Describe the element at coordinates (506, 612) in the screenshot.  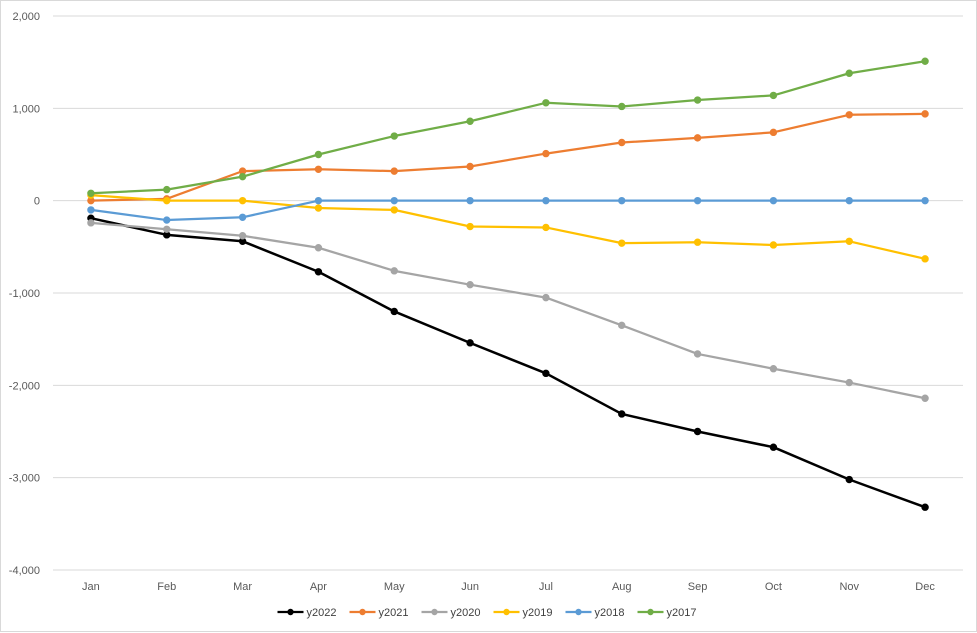
I see `legend-marker-y2019` at that location.